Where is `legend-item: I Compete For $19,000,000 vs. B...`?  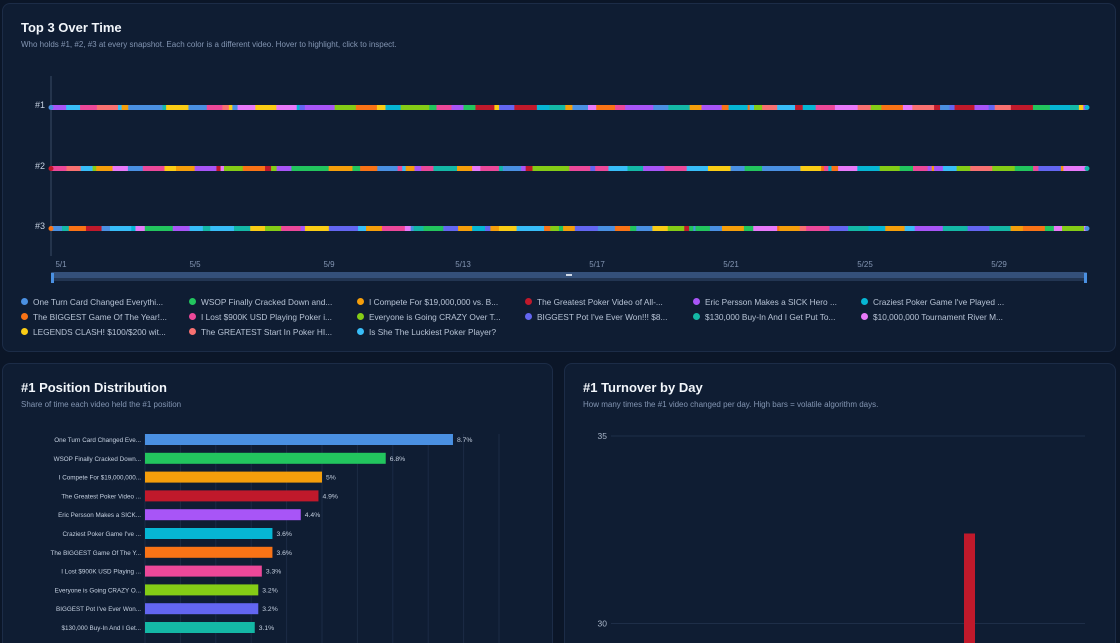
legend-item: I Compete For $19,000,000 vs. B... is located at coordinates (441, 302).